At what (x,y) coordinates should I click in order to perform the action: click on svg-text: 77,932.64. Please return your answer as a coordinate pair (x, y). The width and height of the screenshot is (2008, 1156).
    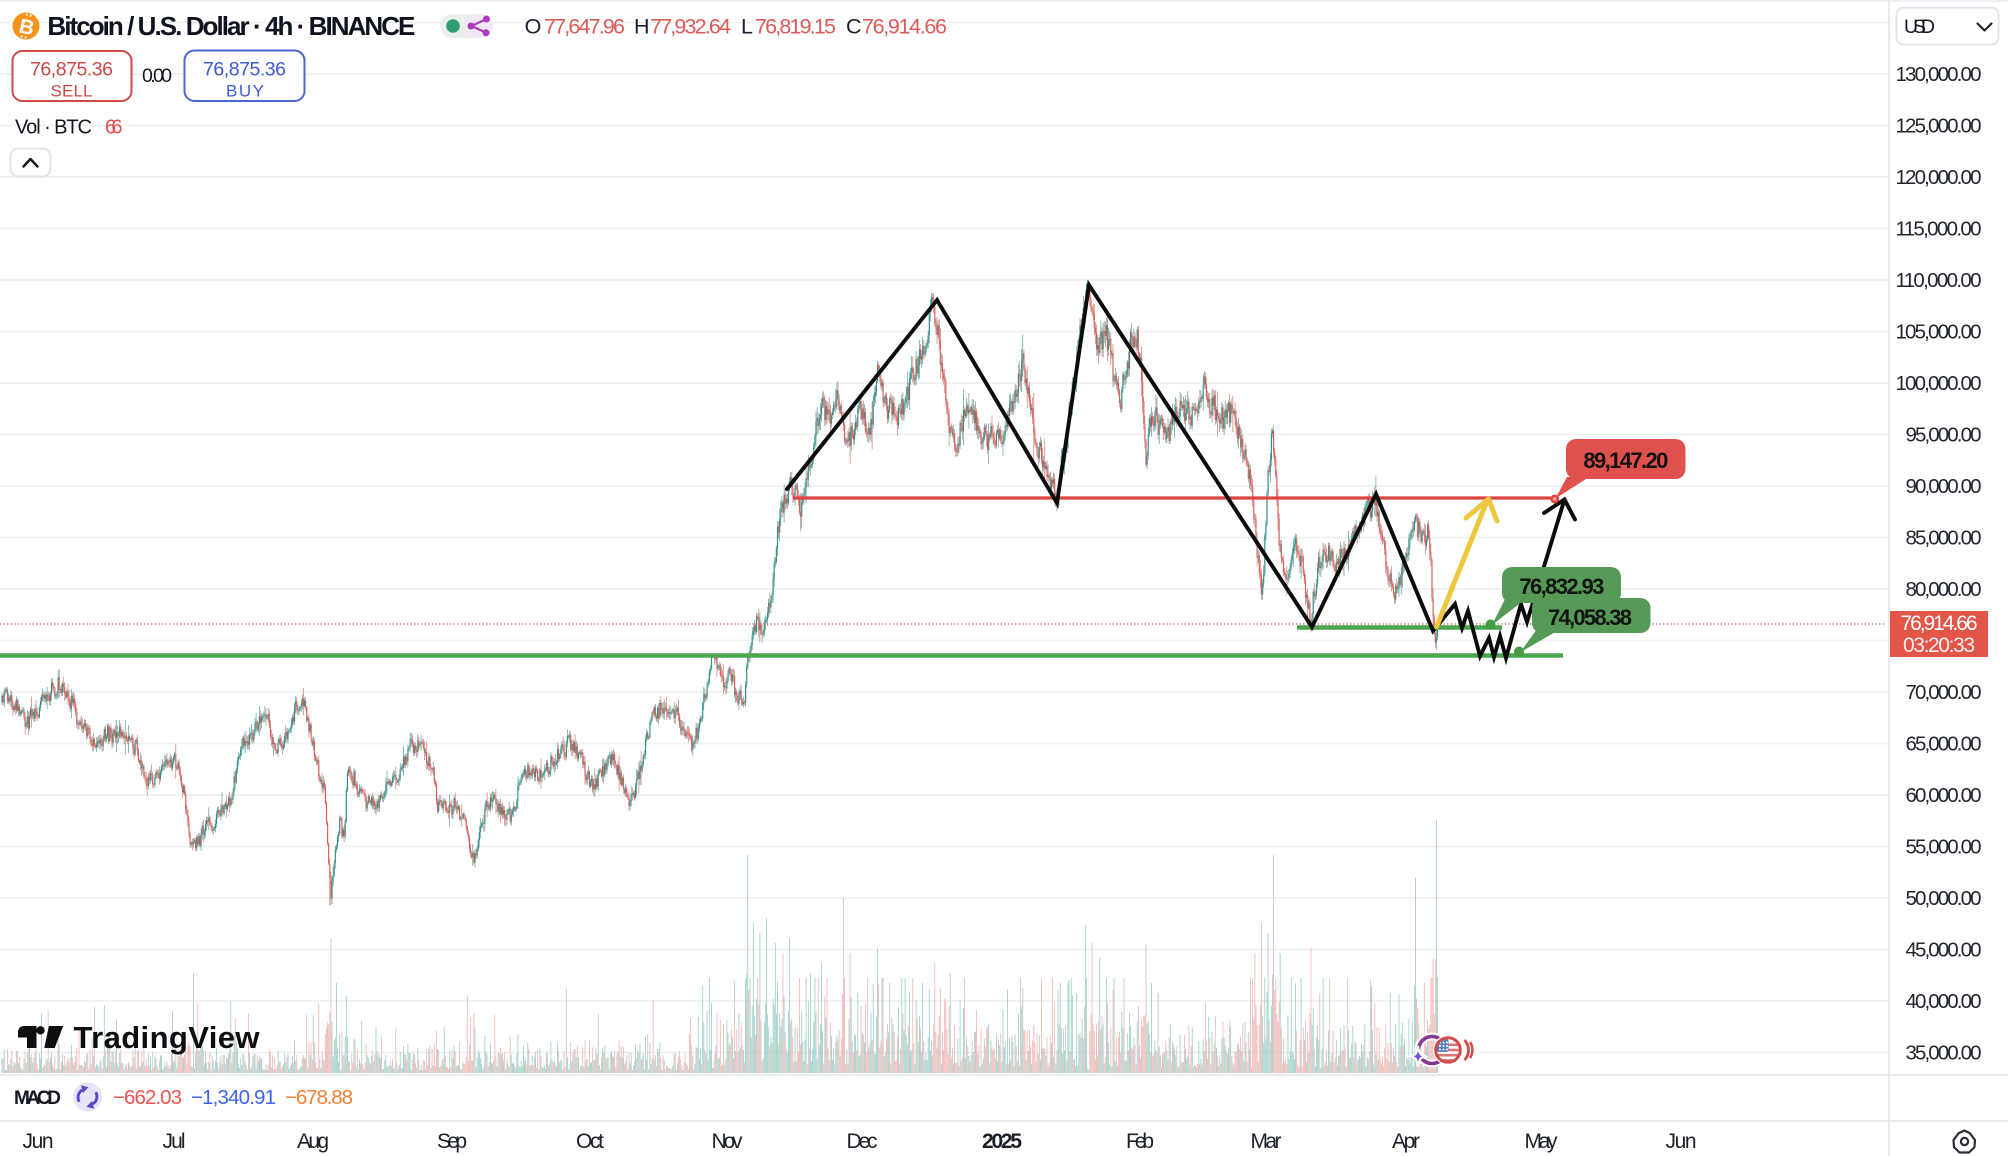
    Looking at the image, I should click on (690, 27).